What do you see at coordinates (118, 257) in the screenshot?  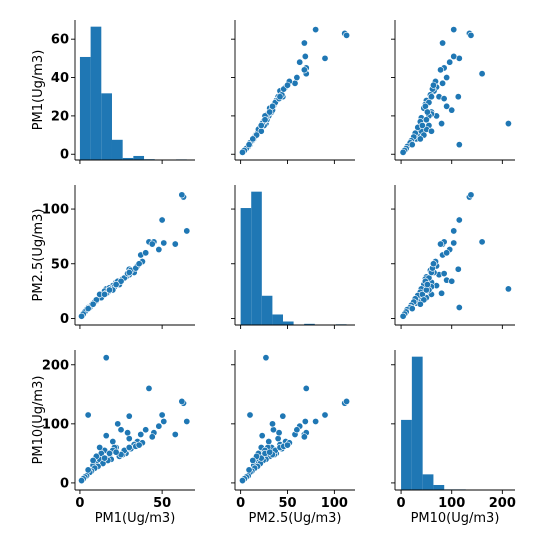 I see `panel-1-0: 0 50 100` at bounding box center [118, 257].